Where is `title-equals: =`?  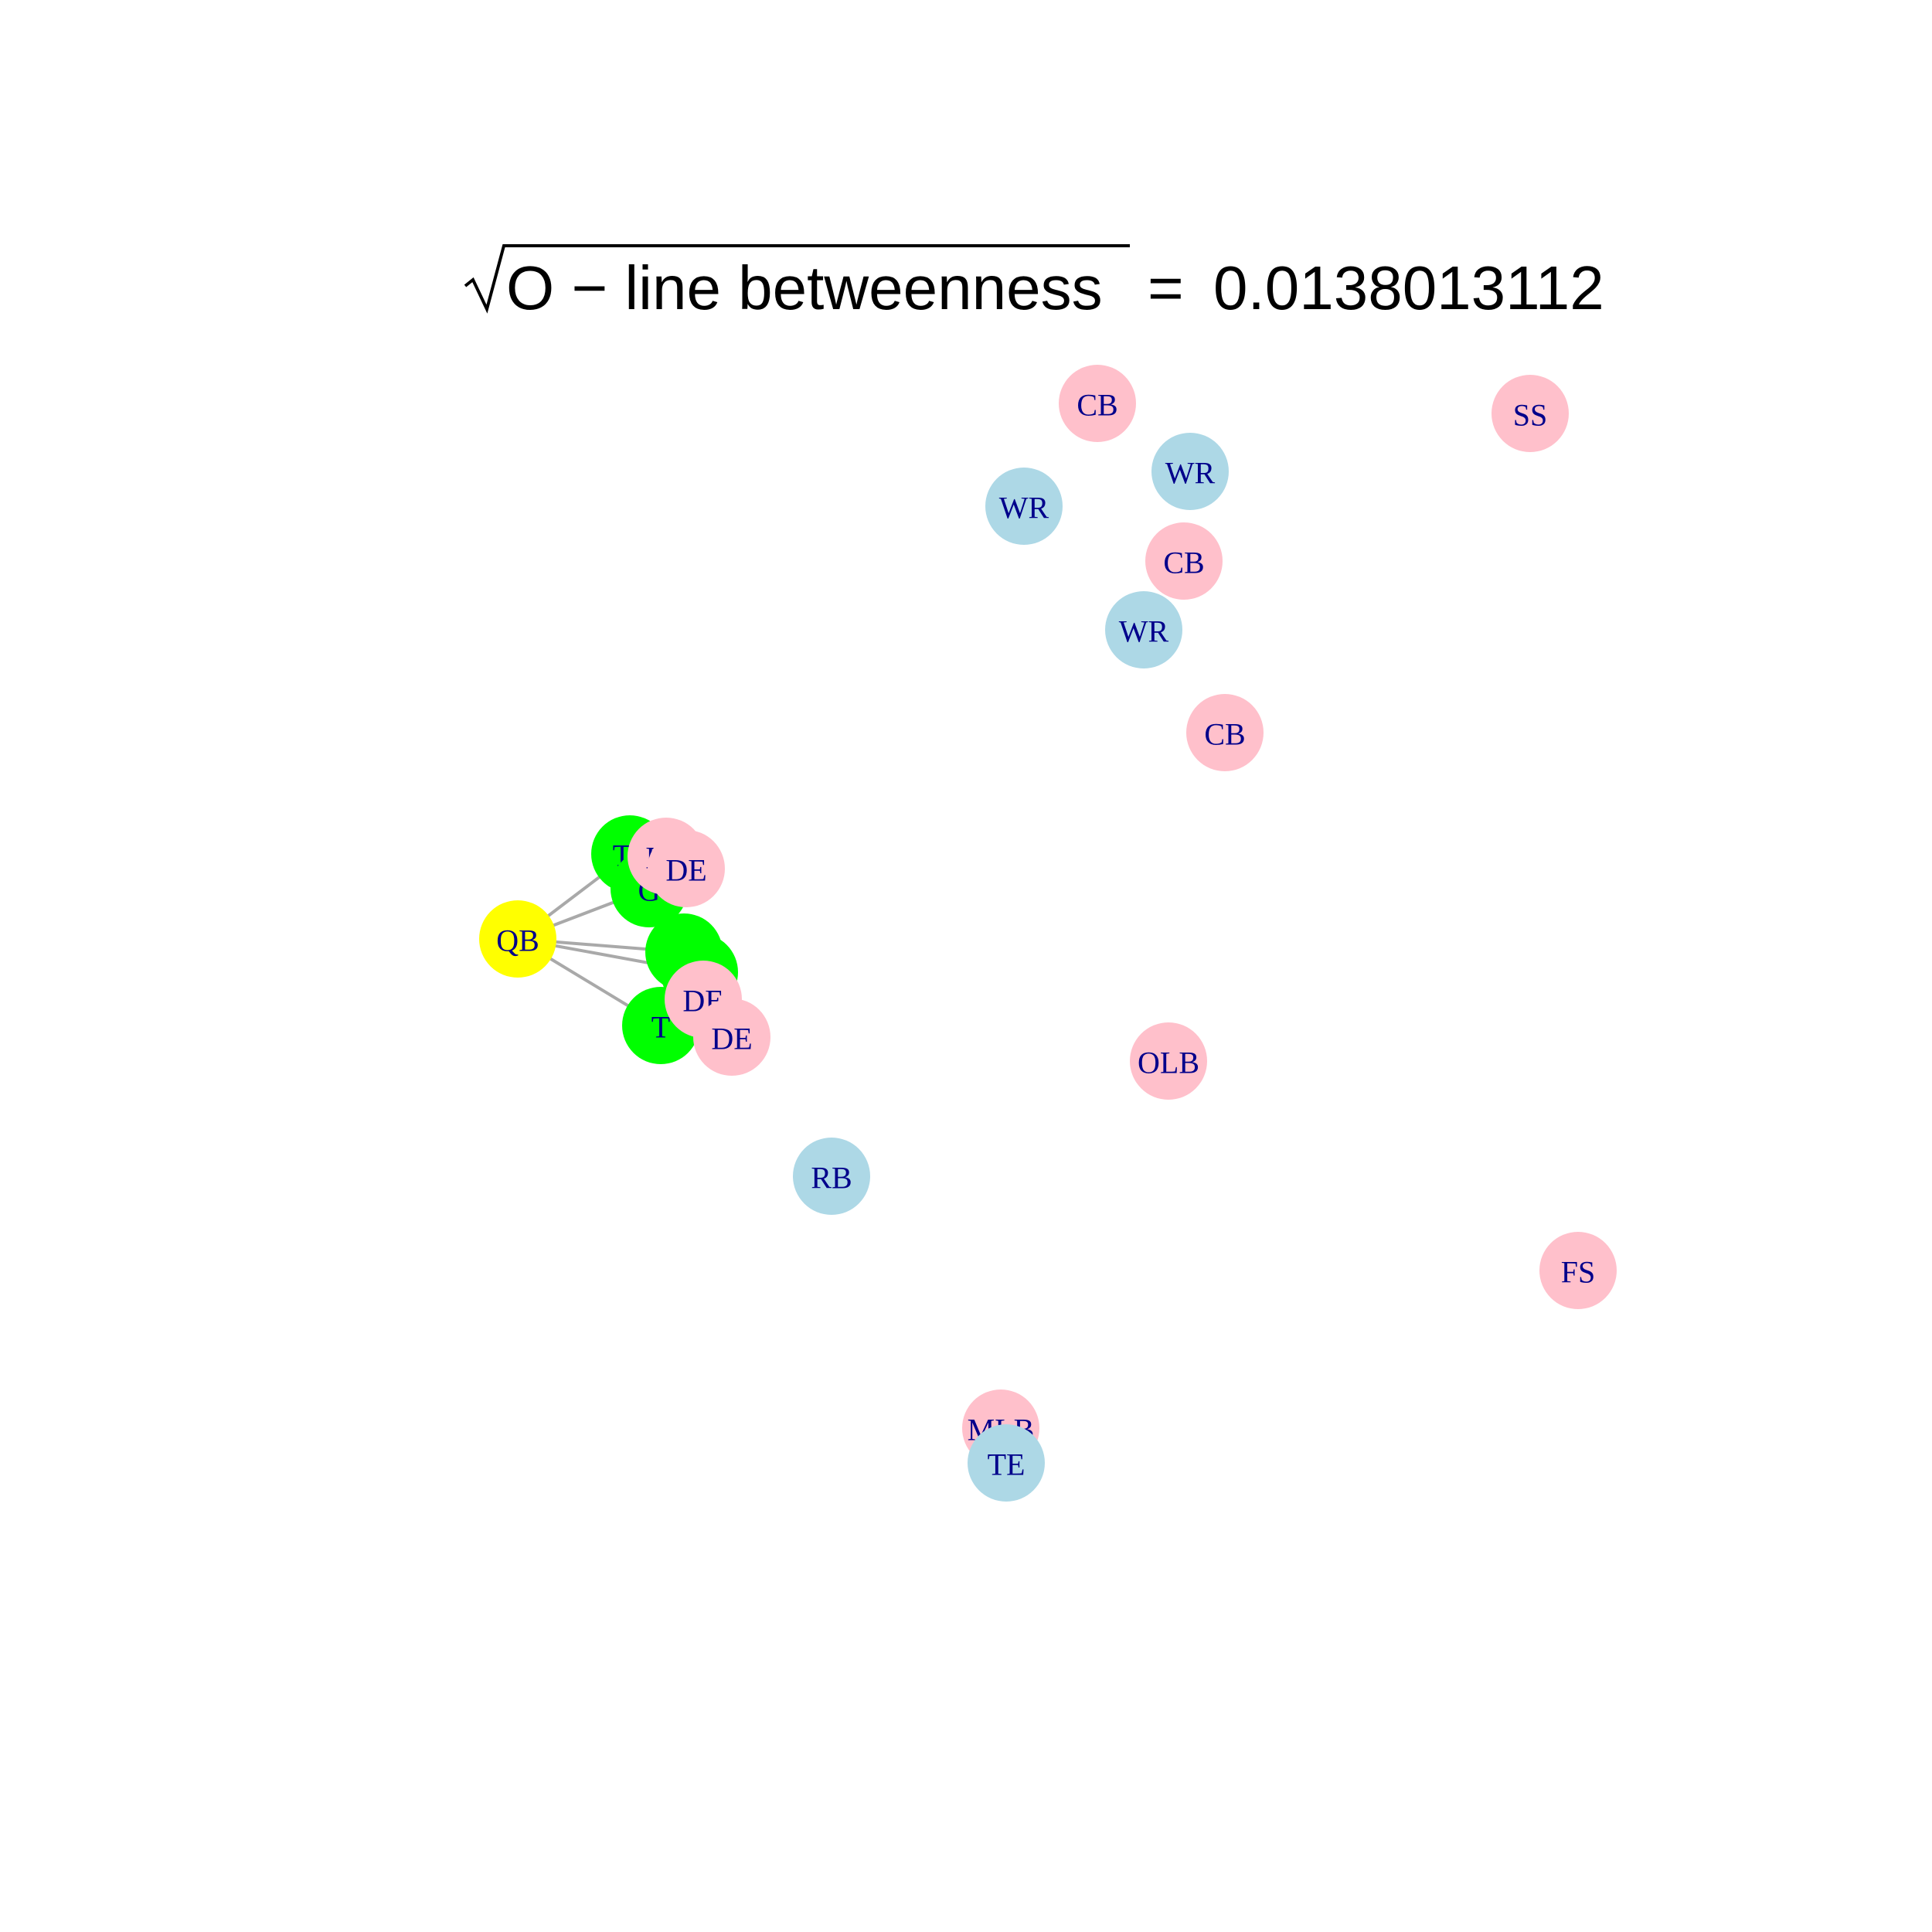
title-equals: = is located at coordinates (1166, 287).